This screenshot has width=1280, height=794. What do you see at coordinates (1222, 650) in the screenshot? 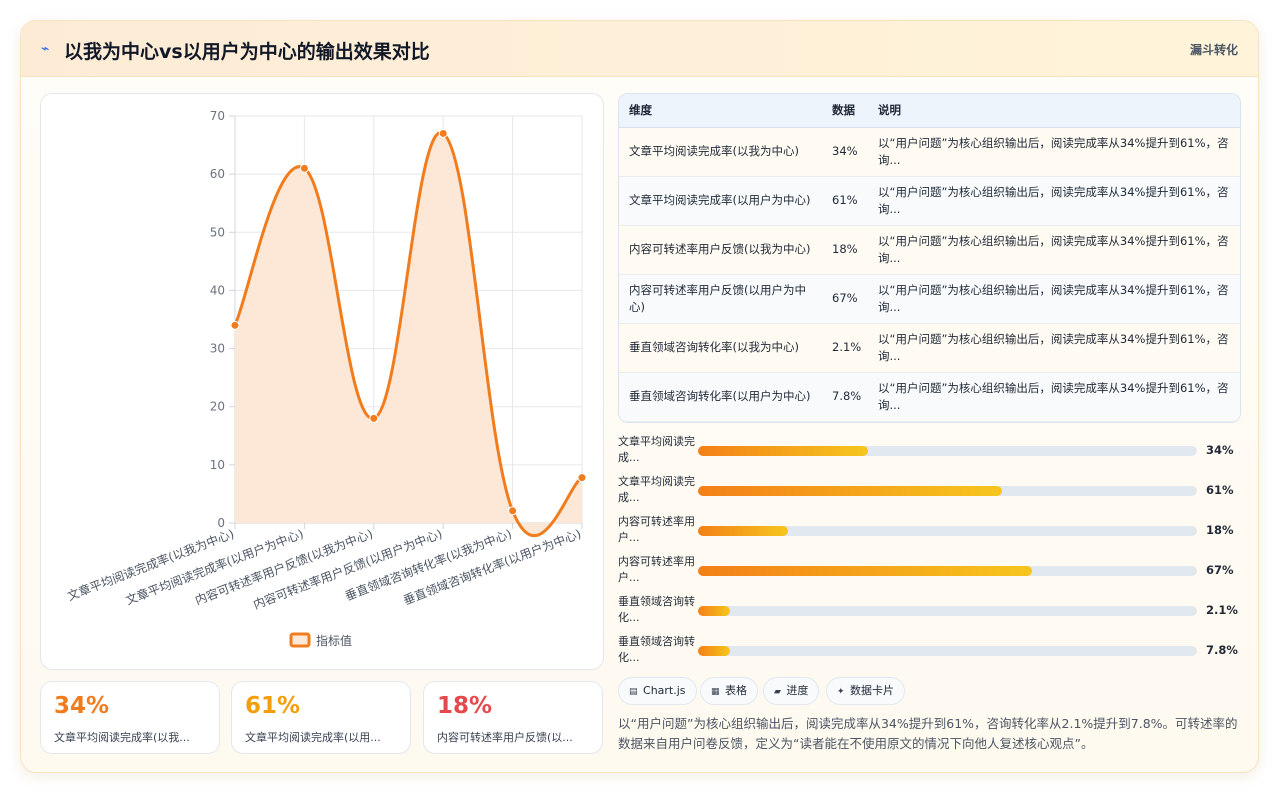
I see `progress-value: 7.8%` at bounding box center [1222, 650].